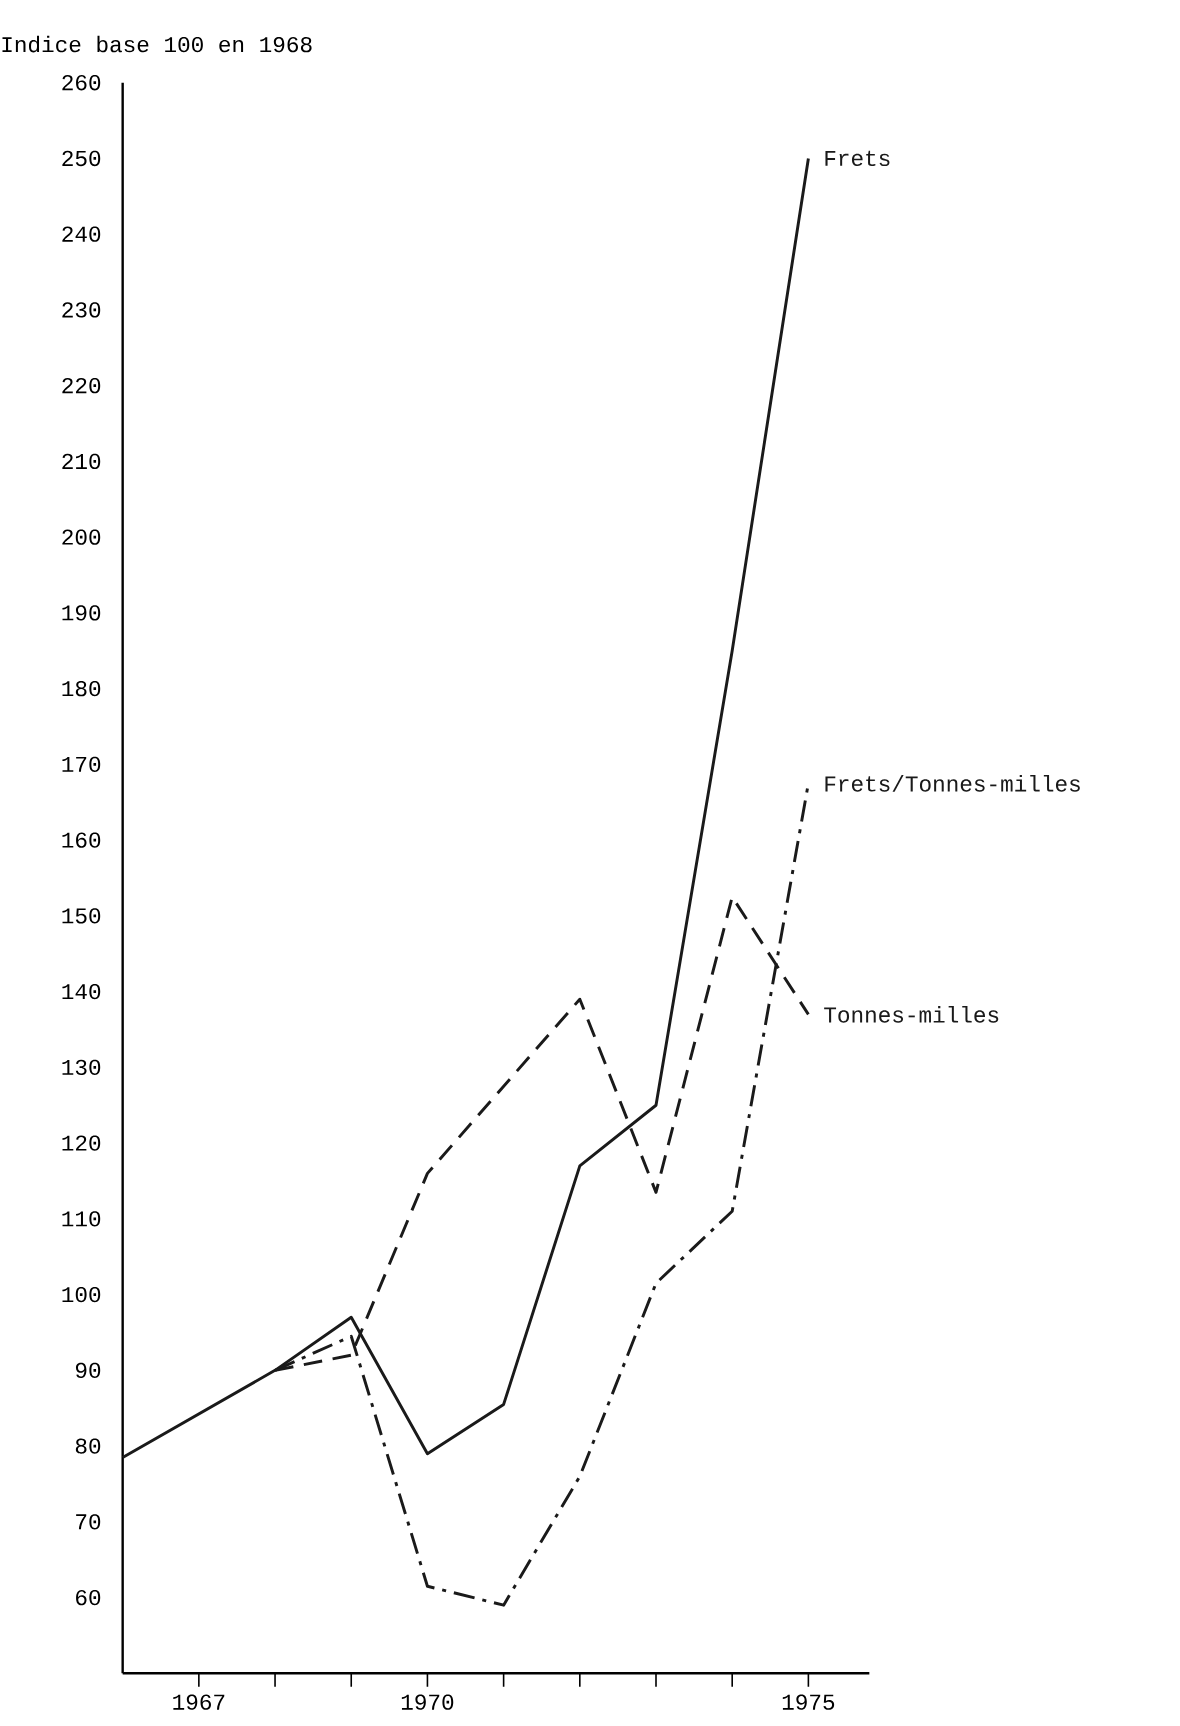 The image size is (1180, 1726). Describe the element at coordinates (808, 1702) in the screenshot. I see `x-tick-label: 1975` at that location.